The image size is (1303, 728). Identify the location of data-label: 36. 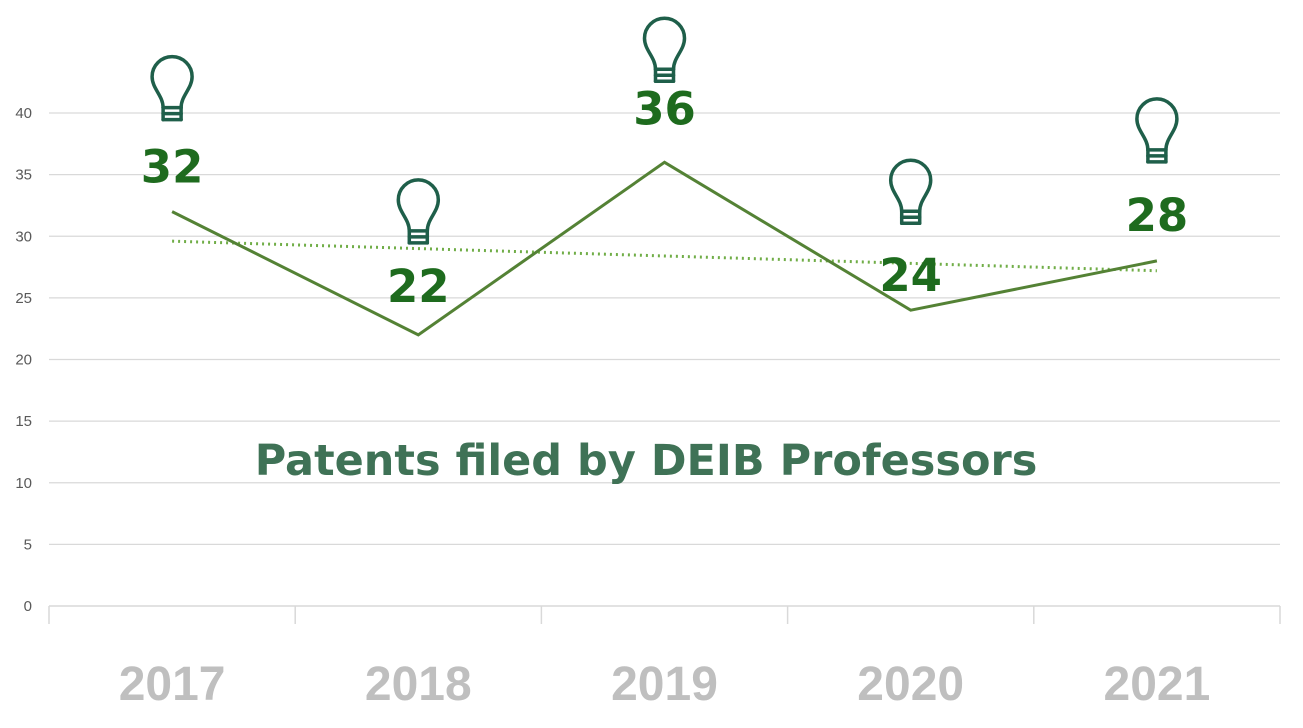
(664, 108).